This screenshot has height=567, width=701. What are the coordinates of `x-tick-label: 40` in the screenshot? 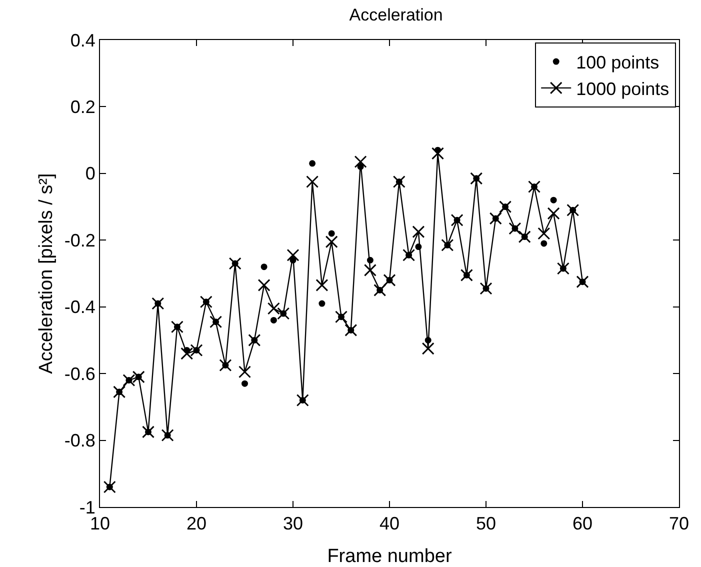 It's located at (389, 524).